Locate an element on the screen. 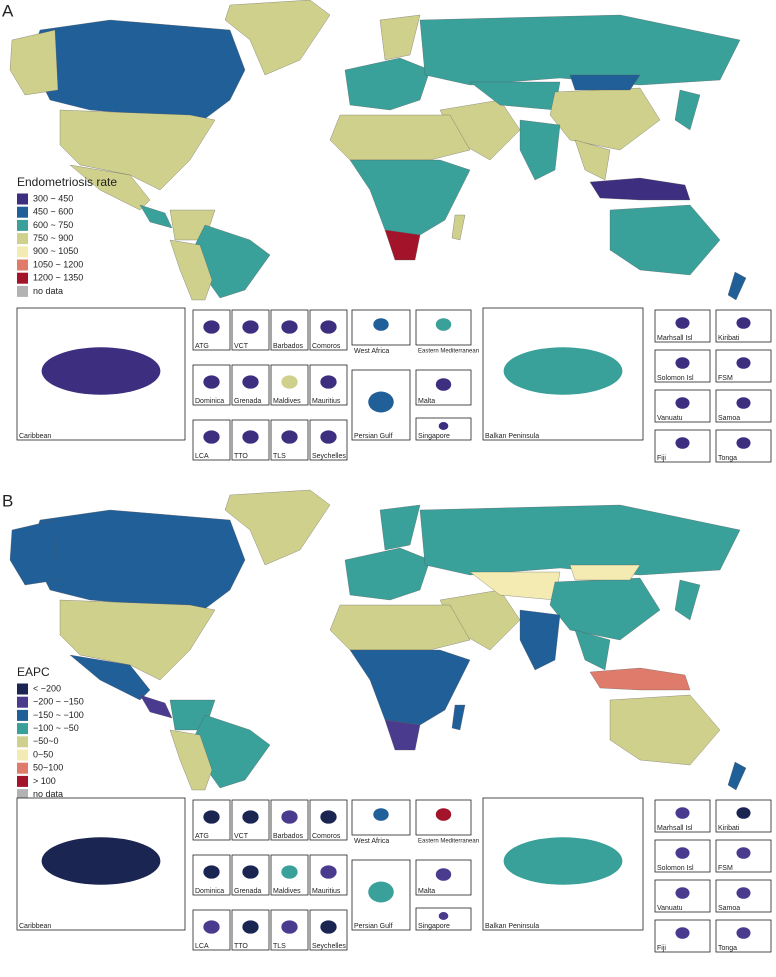 This screenshot has width=776, height=977. legend-label: 600 ~ 750 is located at coordinates (53, 225).